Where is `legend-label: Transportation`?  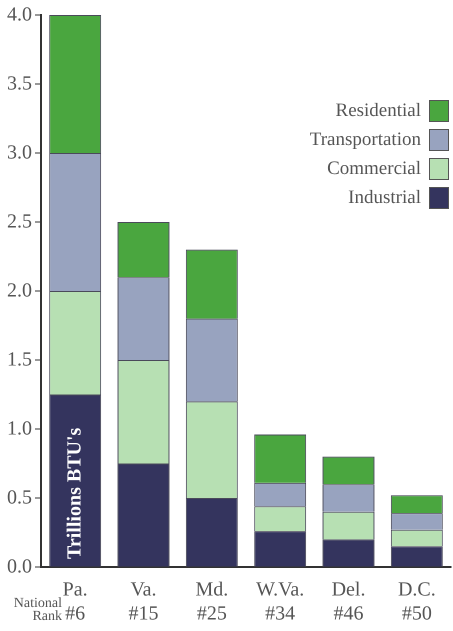
legend-label: Transportation is located at coordinates (365, 140).